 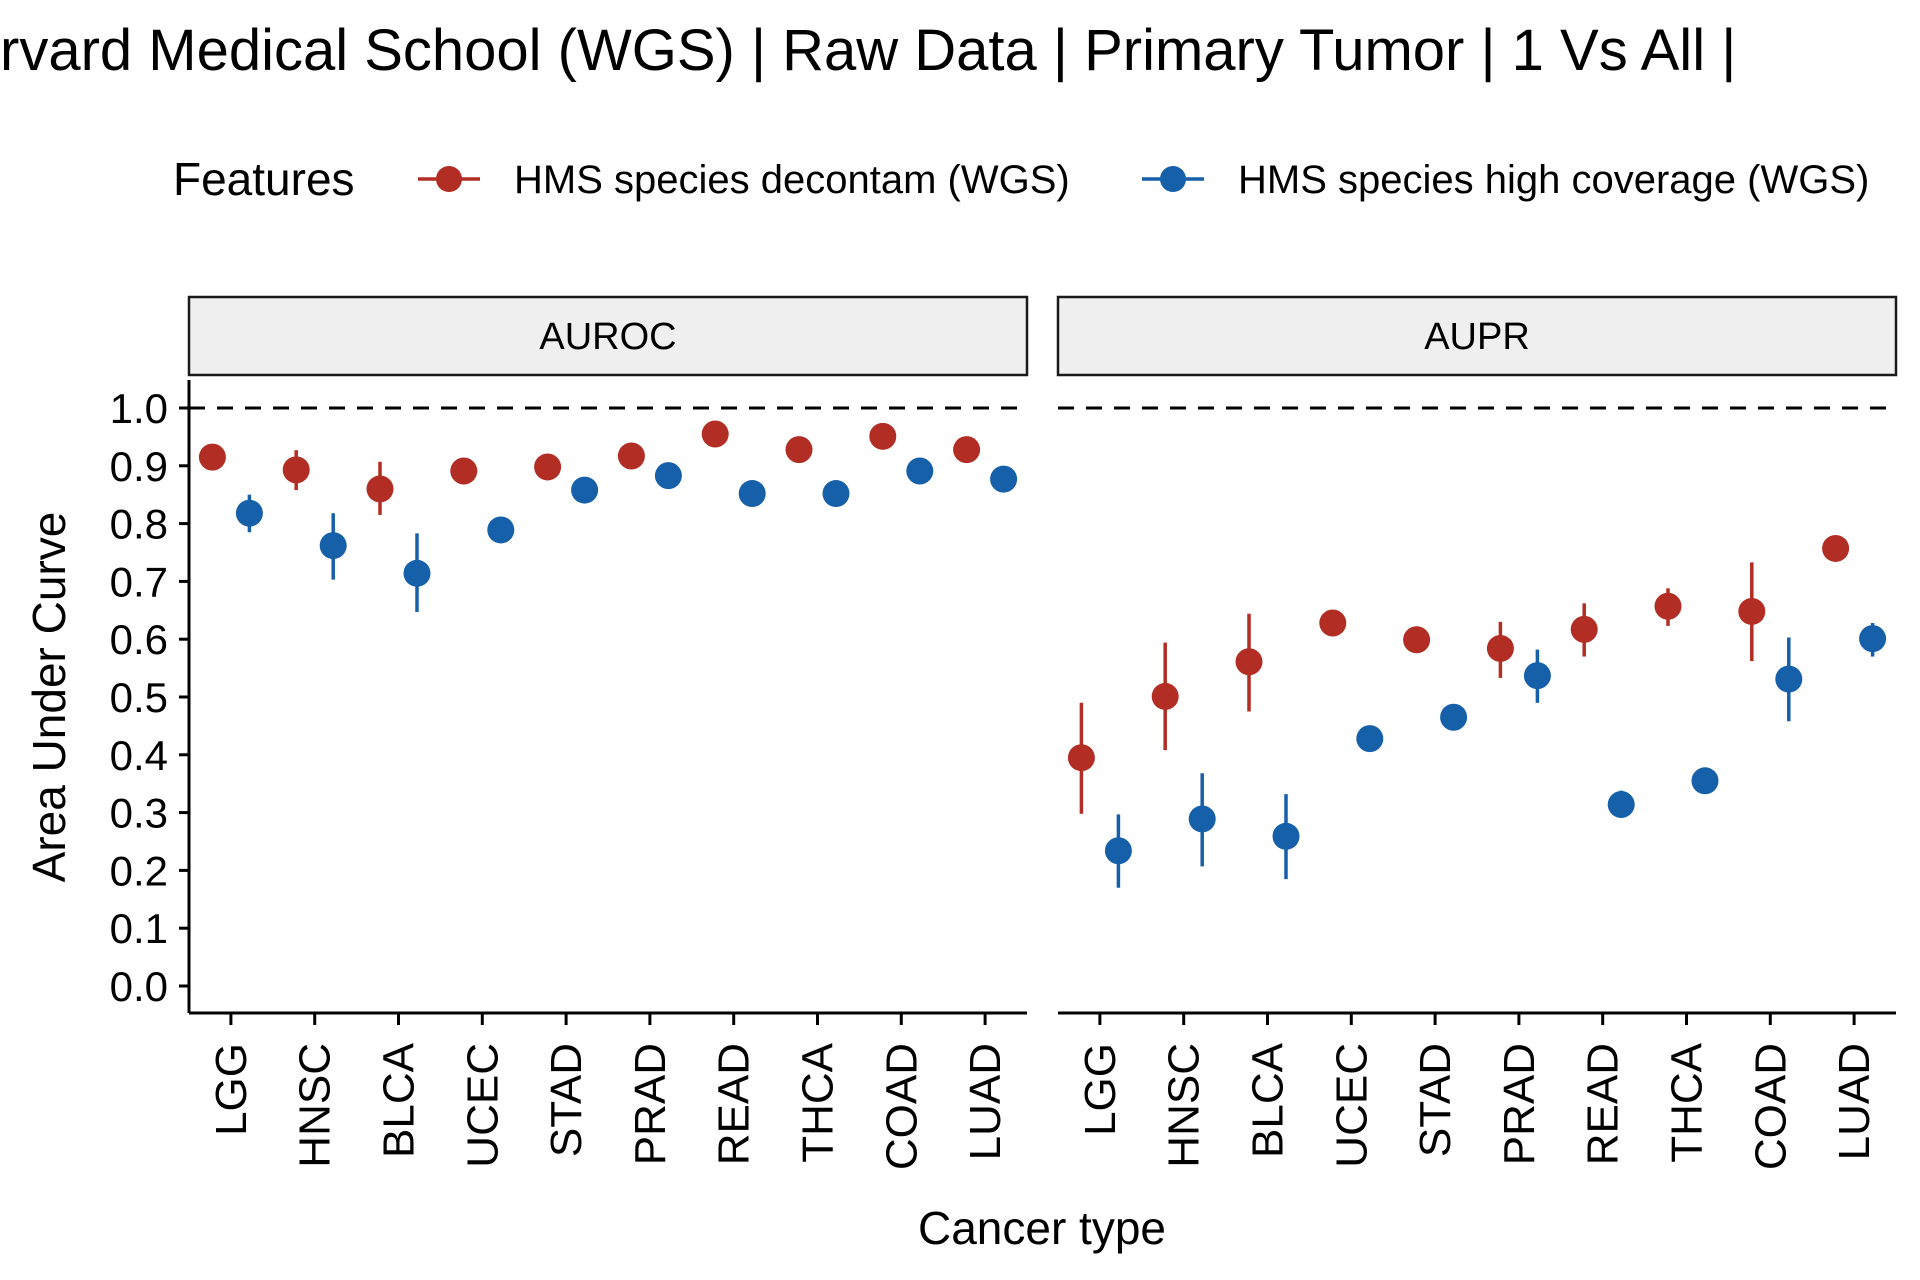 I want to click on y-tick-label: 0.5, so click(x=139, y=697).